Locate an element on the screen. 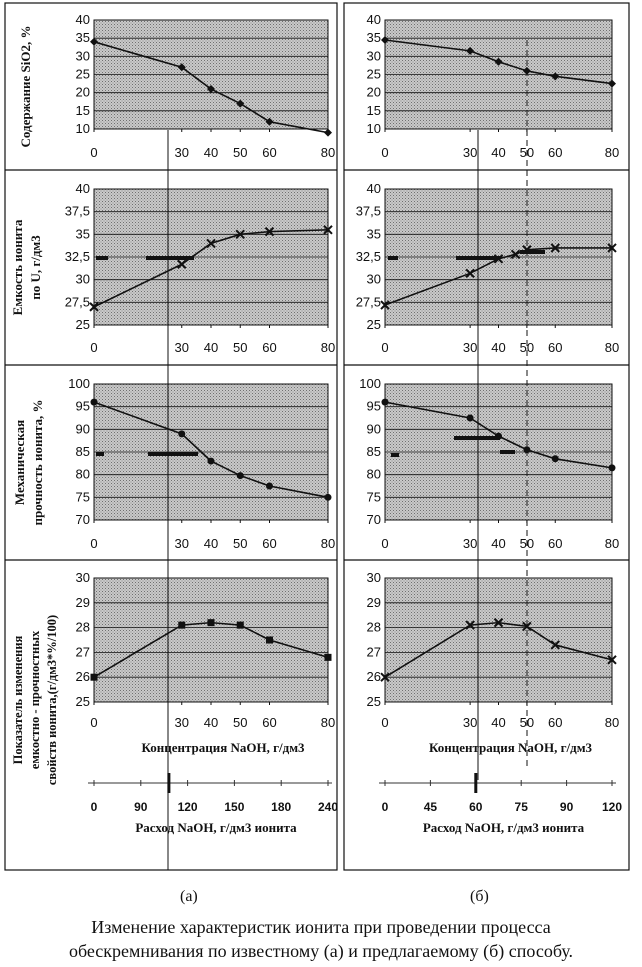 The height and width of the screenshot is (967, 642). cost-axis-title: Расход NaOH, г/дм3 ионита is located at coordinates (504, 827).